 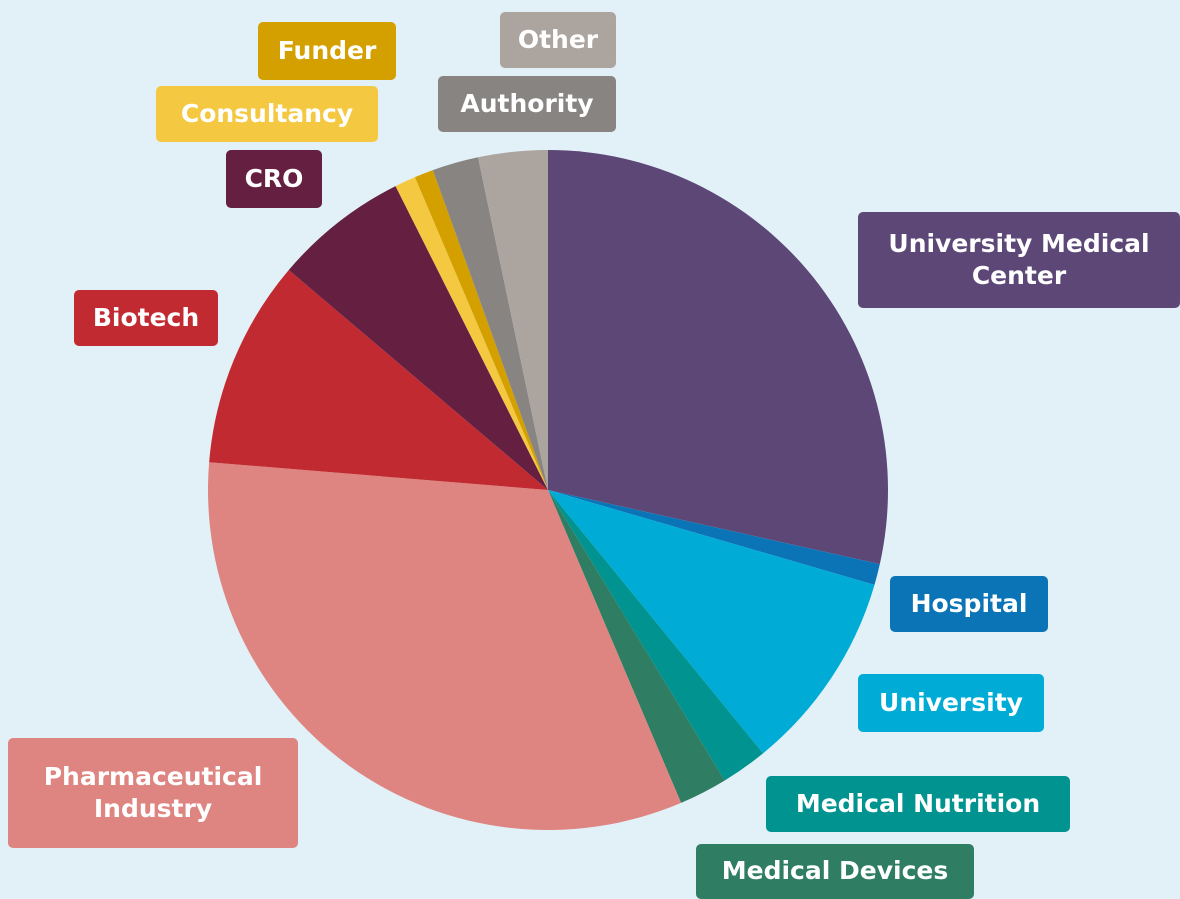 What do you see at coordinates (969, 604) in the screenshot?
I see `slice-label: Hospital` at bounding box center [969, 604].